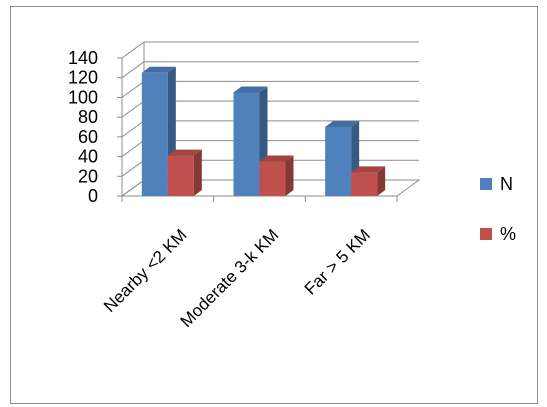  What do you see at coordinates (337, 261) in the screenshot?
I see `x-tick-label: Far > 5 KM` at bounding box center [337, 261].